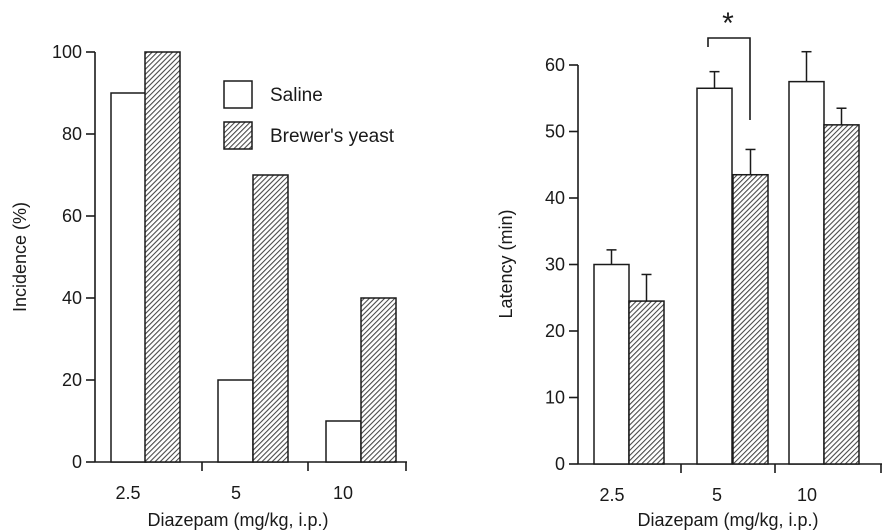 The width and height of the screenshot is (885, 532). What do you see at coordinates (238, 135) in the screenshot?
I see `legend-swatch-brewers-yeast` at bounding box center [238, 135].